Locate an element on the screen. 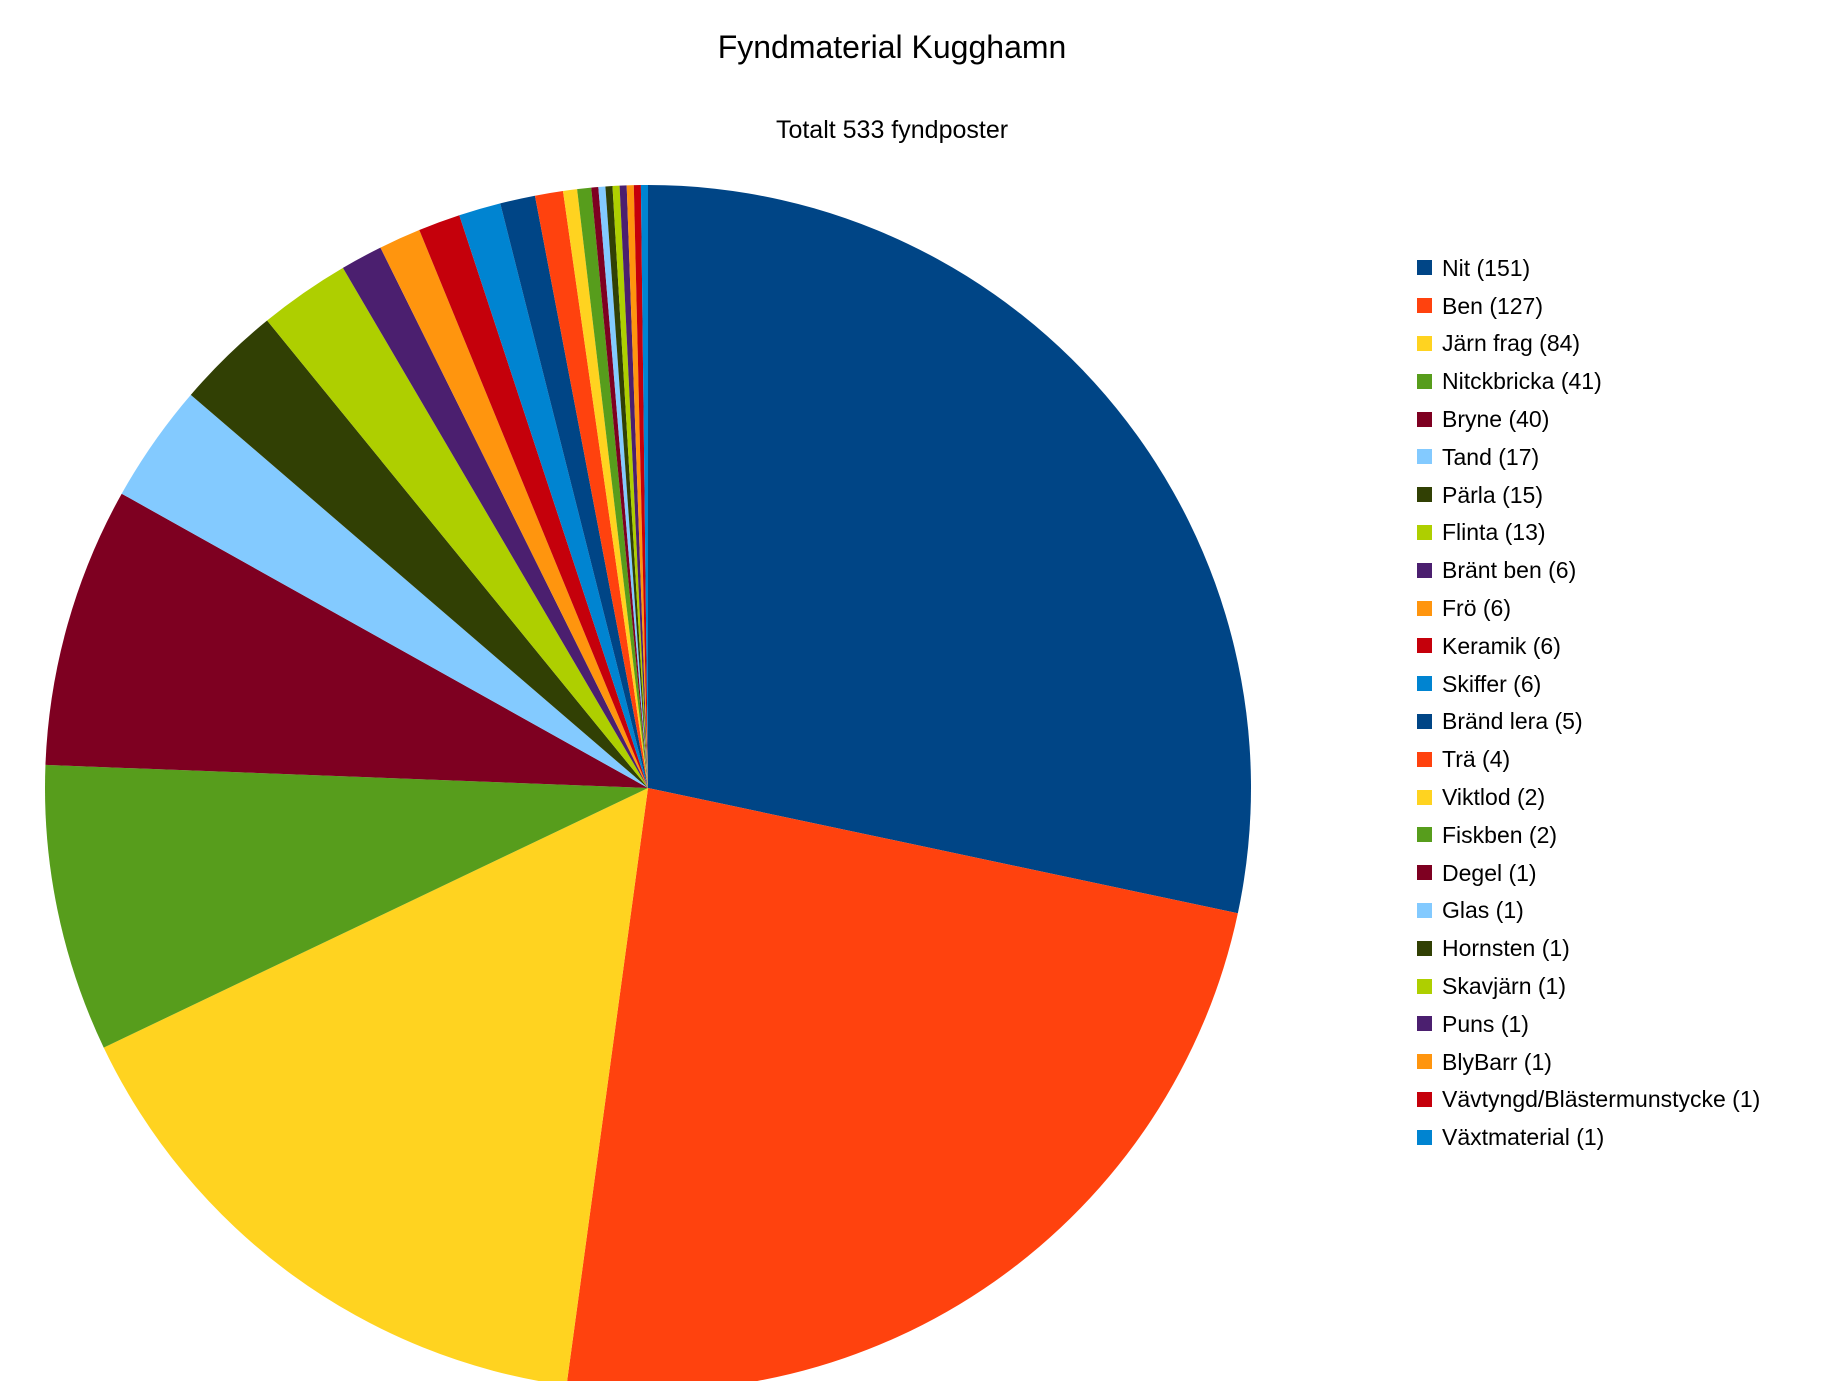 The width and height of the screenshot is (1830, 1381). legend-item: Växtmaterial (1) is located at coordinates (1588, 1137).